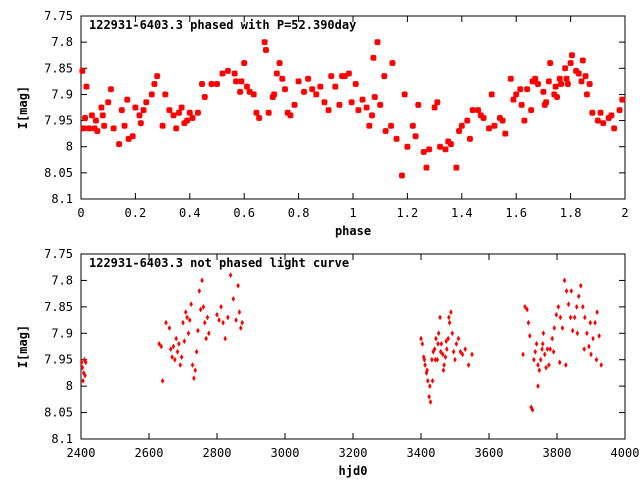 The image size is (640, 480). I want to click on x-tick-labels-top: 0 0.2 0.4 0.6 0.8 1 1.2 1.4 1.6 1.8 2, so click(352, 213).